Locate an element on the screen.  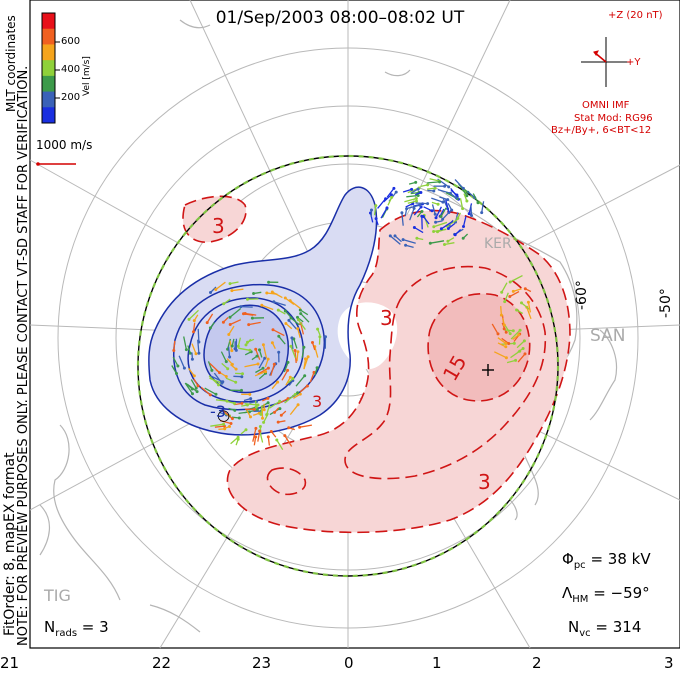
imf-y-label: +Y is located at coordinates (633, 62).